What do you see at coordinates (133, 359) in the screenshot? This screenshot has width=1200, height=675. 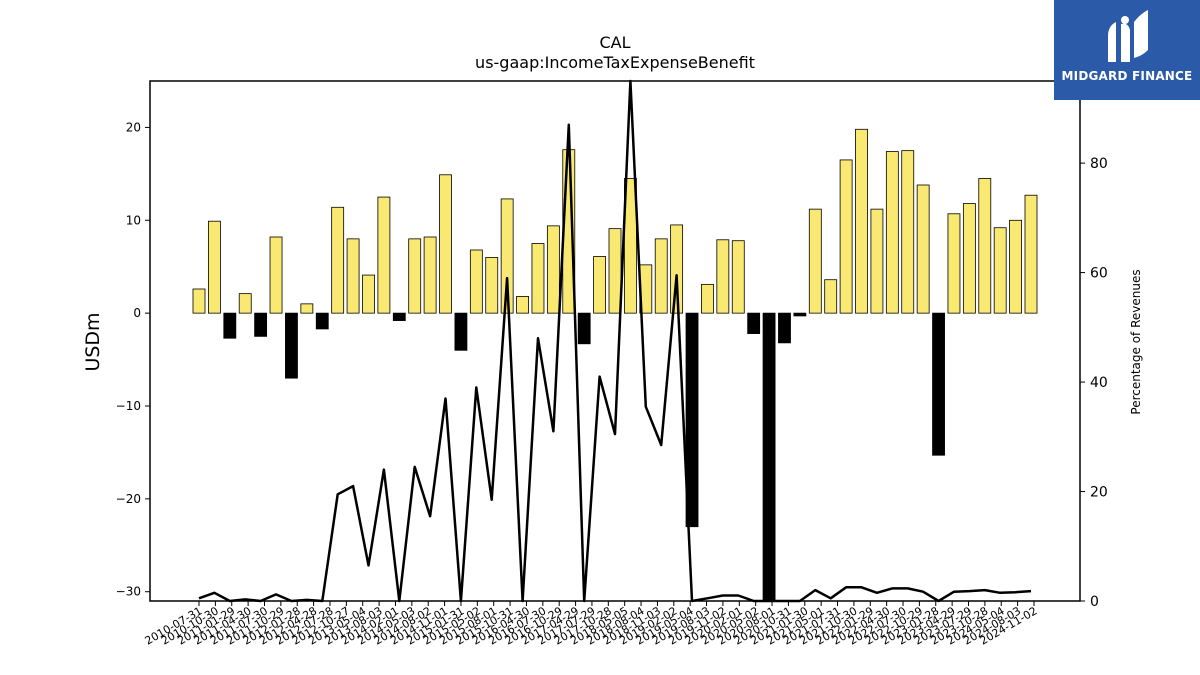 I see `y-axis-ticks: −30 −20 −10 0 10 20` at bounding box center [133, 359].